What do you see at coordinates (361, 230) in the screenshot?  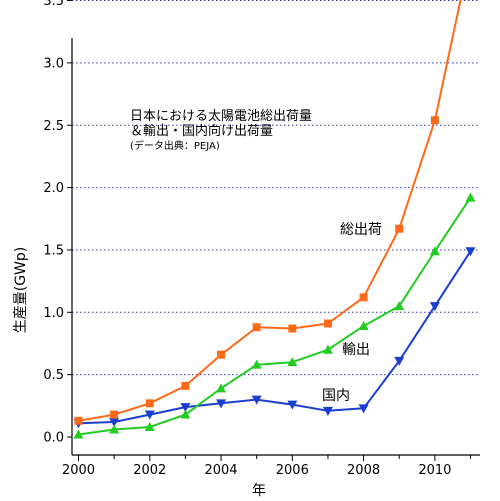 I see `series-label-total: 総出荷` at bounding box center [361, 230].